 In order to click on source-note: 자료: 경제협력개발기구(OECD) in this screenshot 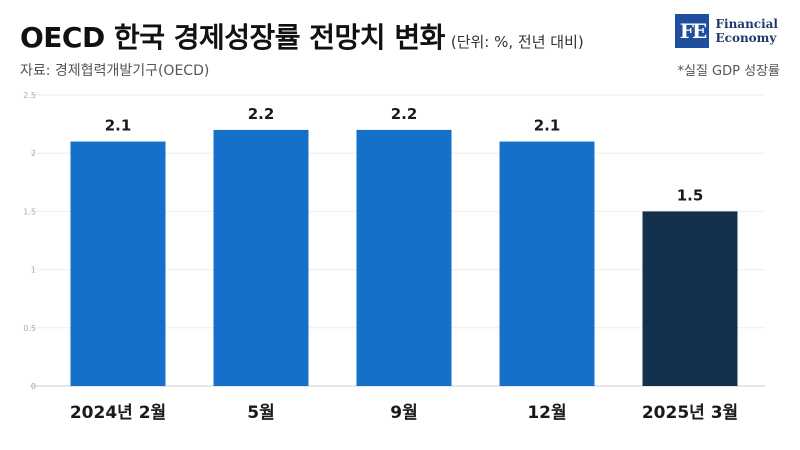, I will do `click(115, 71)`.